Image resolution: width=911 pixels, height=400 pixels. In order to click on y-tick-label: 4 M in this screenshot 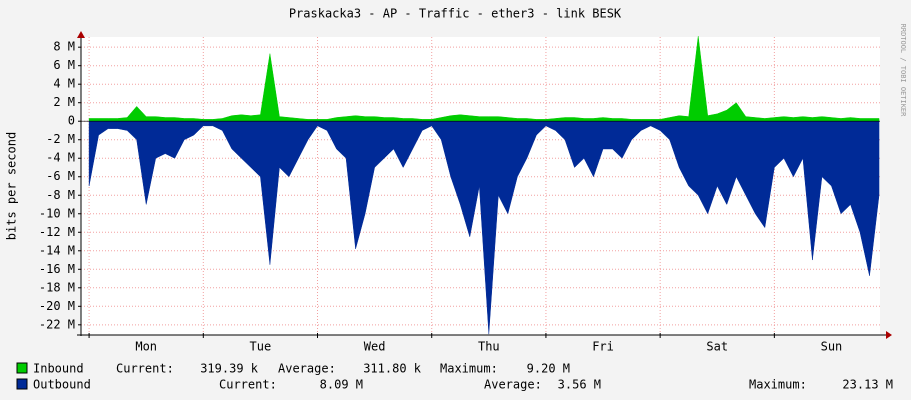, I will do `click(64, 84)`.